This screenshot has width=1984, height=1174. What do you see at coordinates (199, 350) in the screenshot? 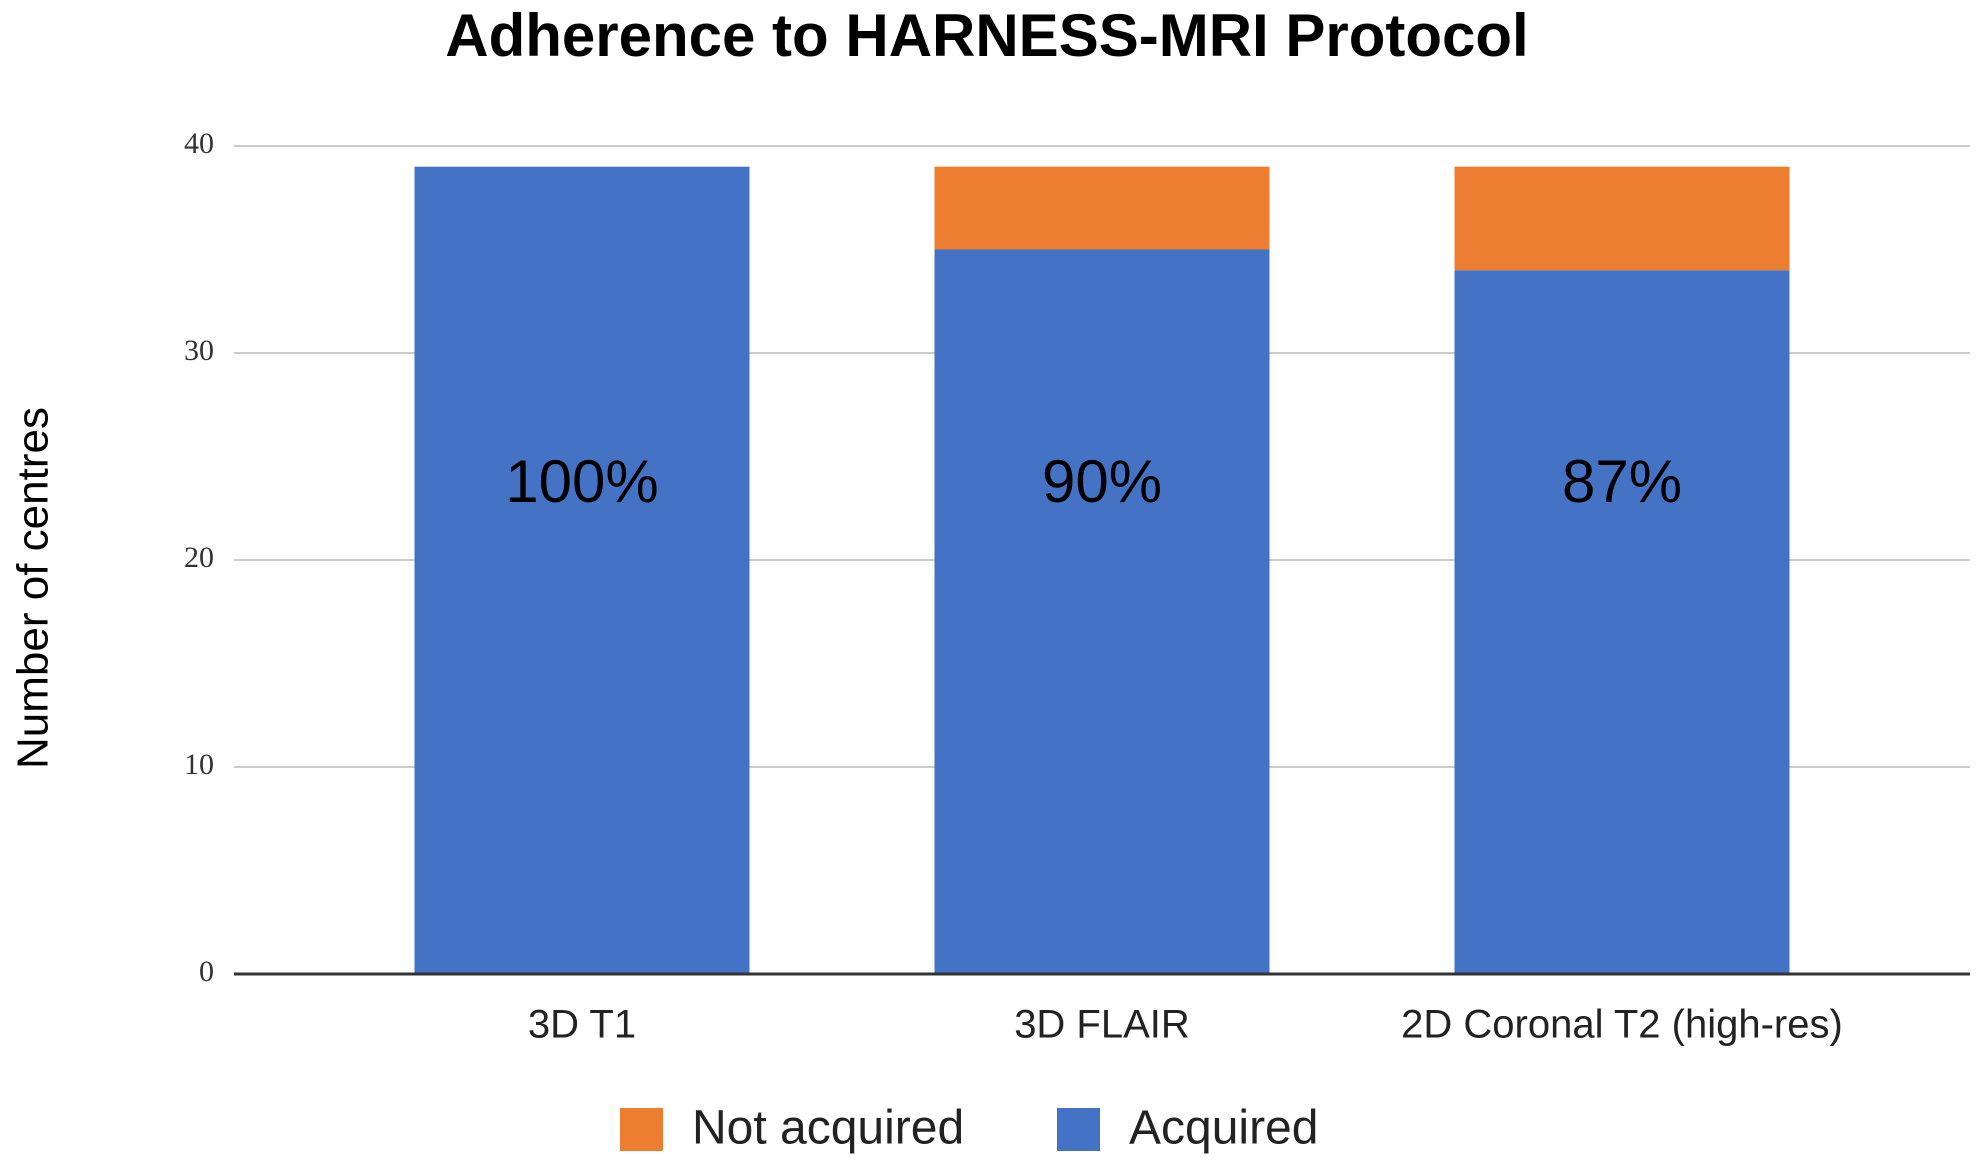
I see `y-tick-label: 30` at bounding box center [199, 350].